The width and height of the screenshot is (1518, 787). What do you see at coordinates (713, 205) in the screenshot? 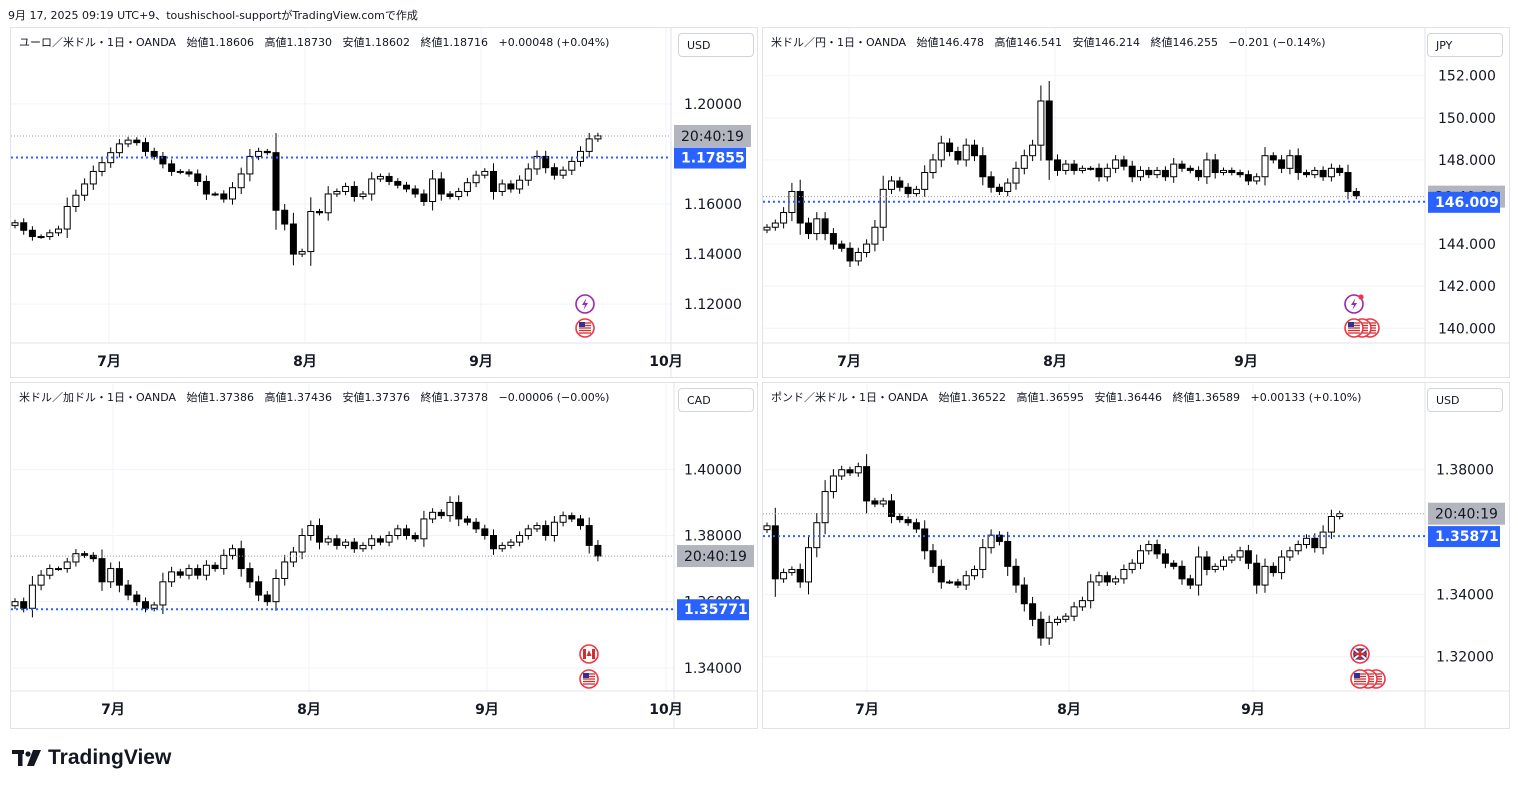
I see `y-tick-label: 1.16000` at bounding box center [713, 205].